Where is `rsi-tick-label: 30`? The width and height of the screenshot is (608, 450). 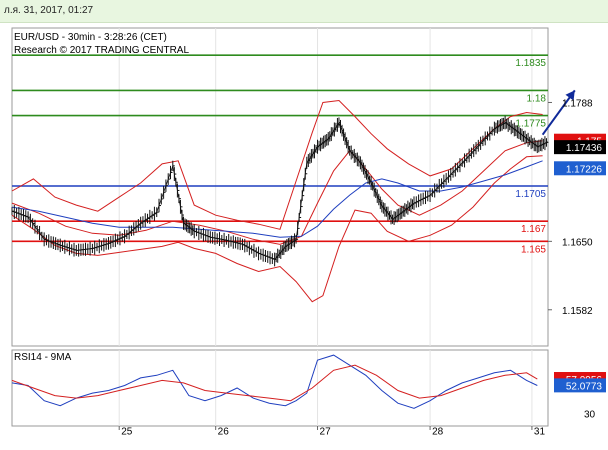
rsi-tick-label: 30 is located at coordinates (590, 414).